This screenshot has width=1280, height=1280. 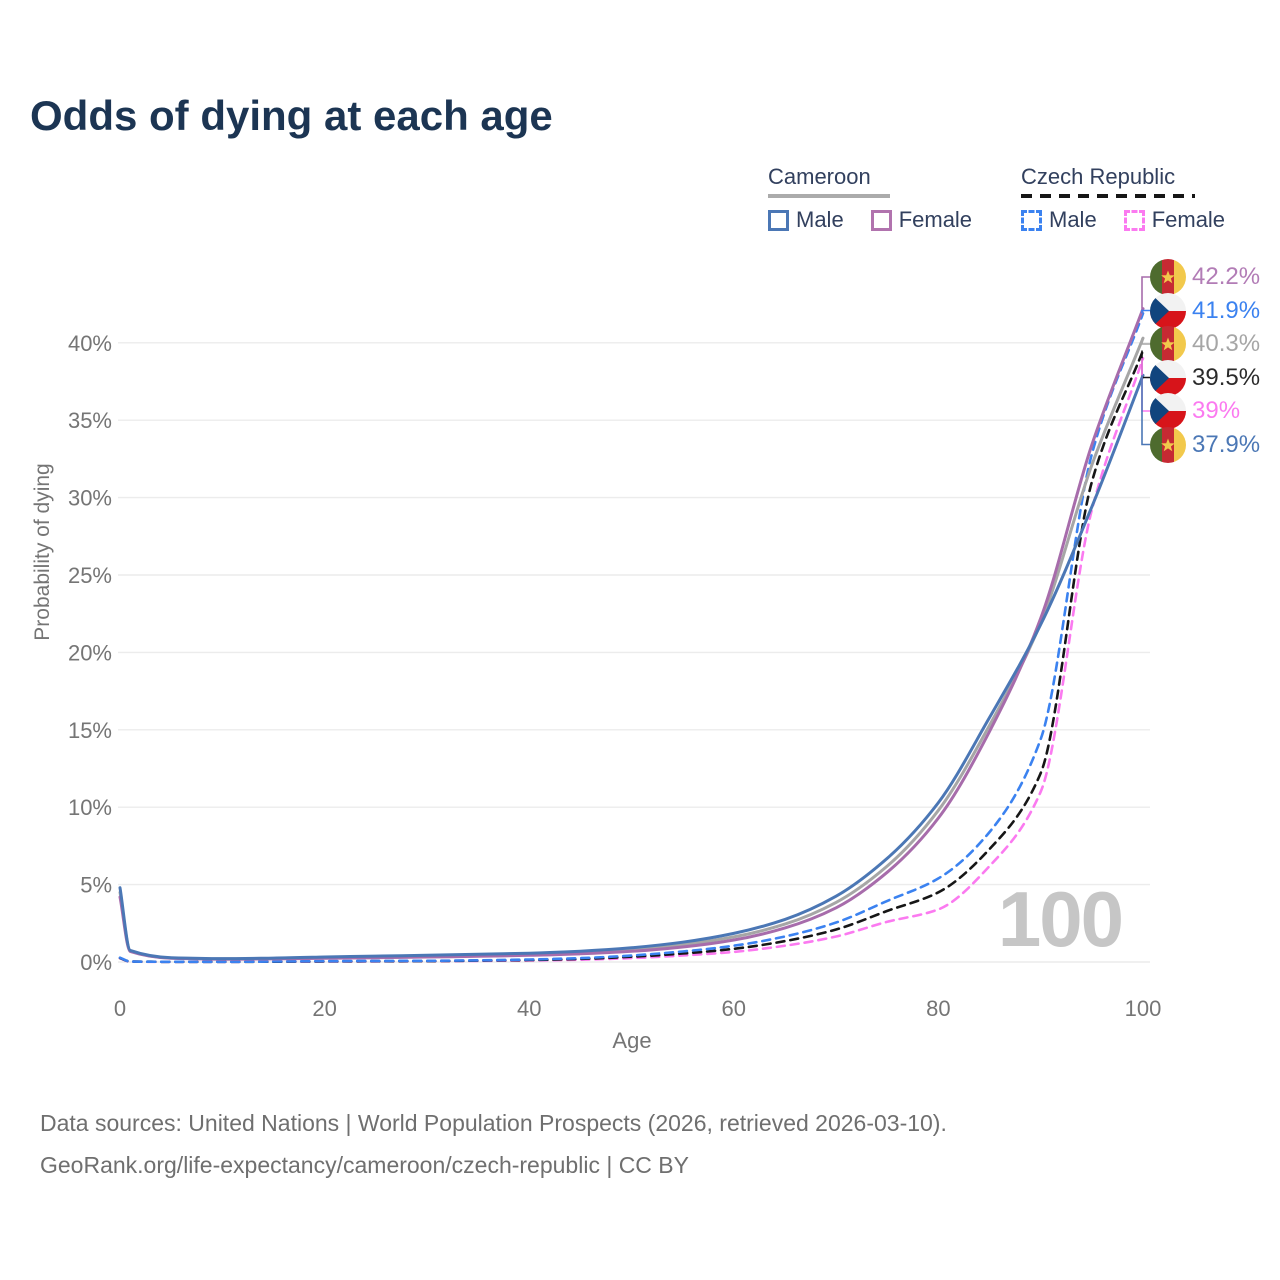 What do you see at coordinates (90, 498) in the screenshot?
I see `y-tick-label: 30%` at bounding box center [90, 498].